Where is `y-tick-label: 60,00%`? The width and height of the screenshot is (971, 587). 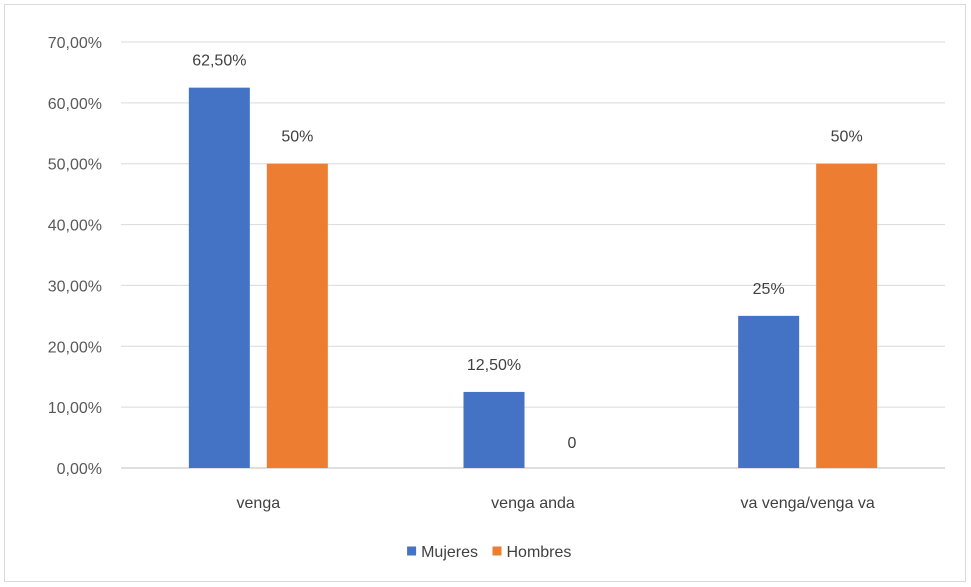 y-tick-label: 60,00% is located at coordinates (75, 104).